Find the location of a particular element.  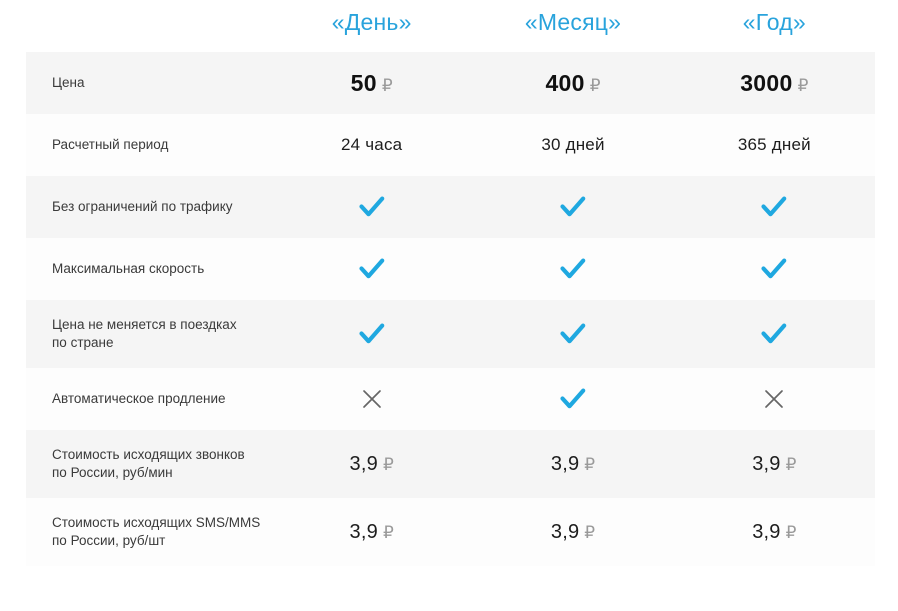

row-label-line: Стоимость исходящих SMS/MMS is located at coordinates (156, 522).